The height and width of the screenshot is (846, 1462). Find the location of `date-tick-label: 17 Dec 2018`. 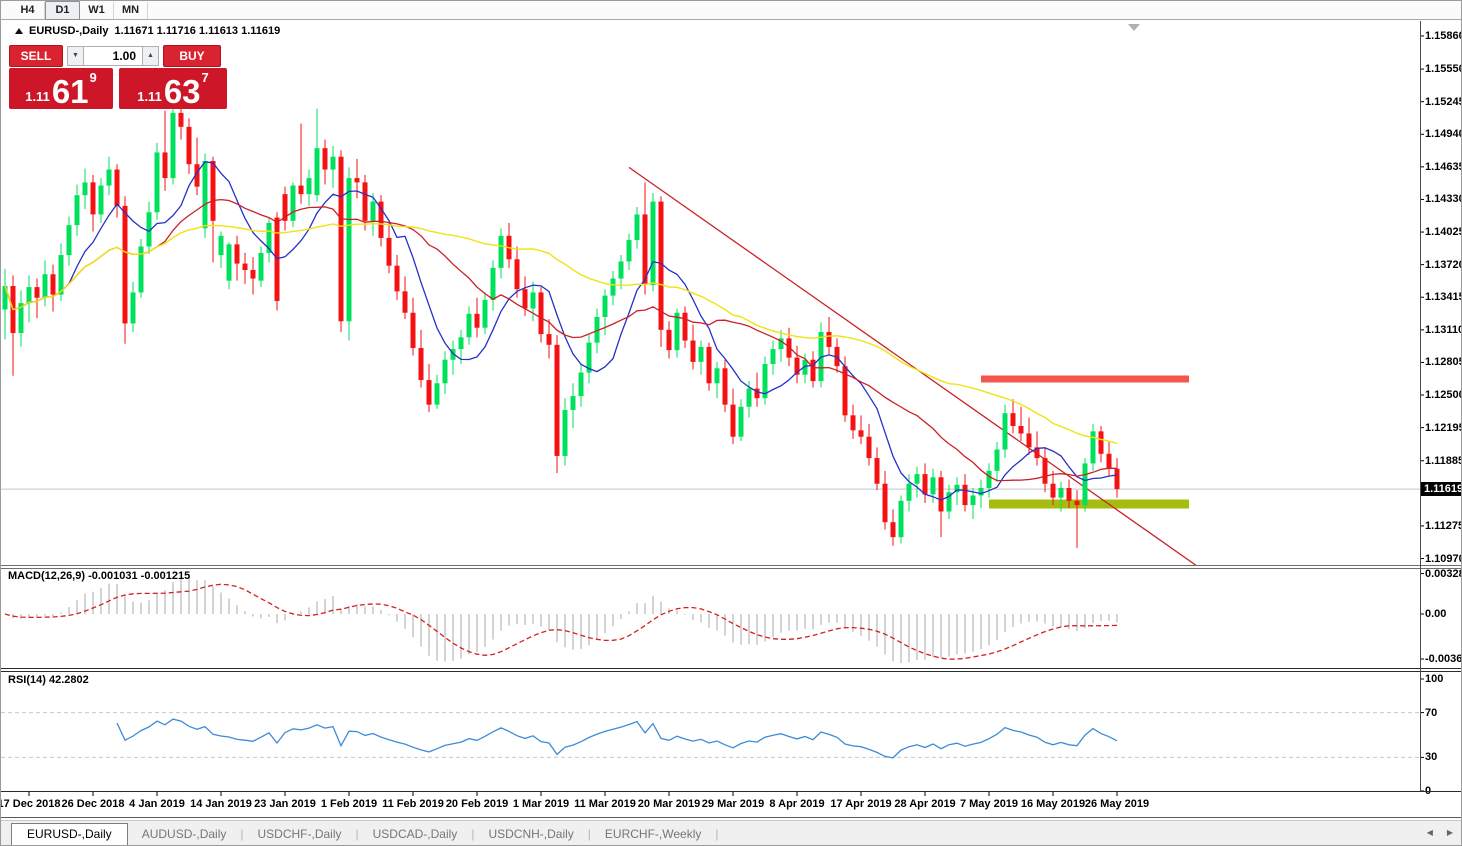

date-tick-label: 17 Dec 2018 is located at coordinates (30, 804).